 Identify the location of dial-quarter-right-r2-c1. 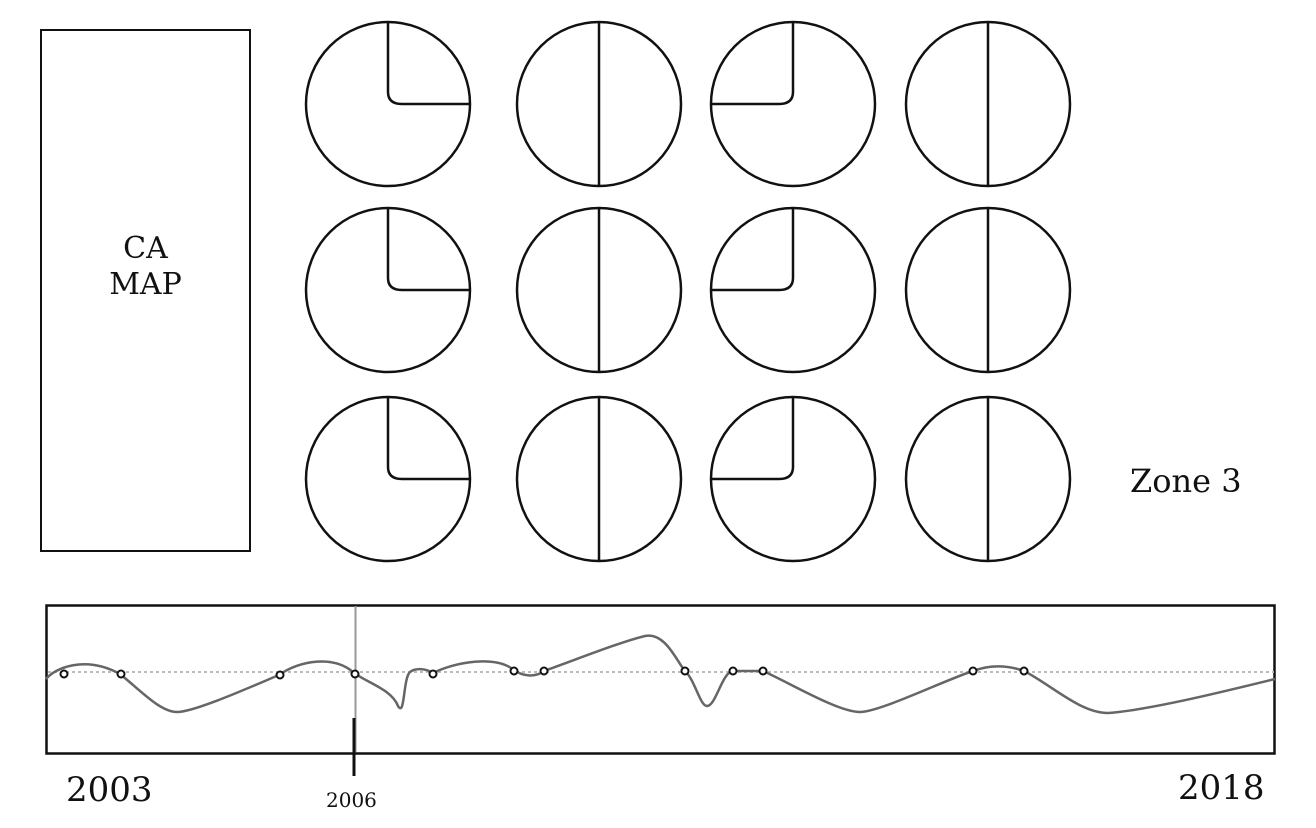
(388, 290).